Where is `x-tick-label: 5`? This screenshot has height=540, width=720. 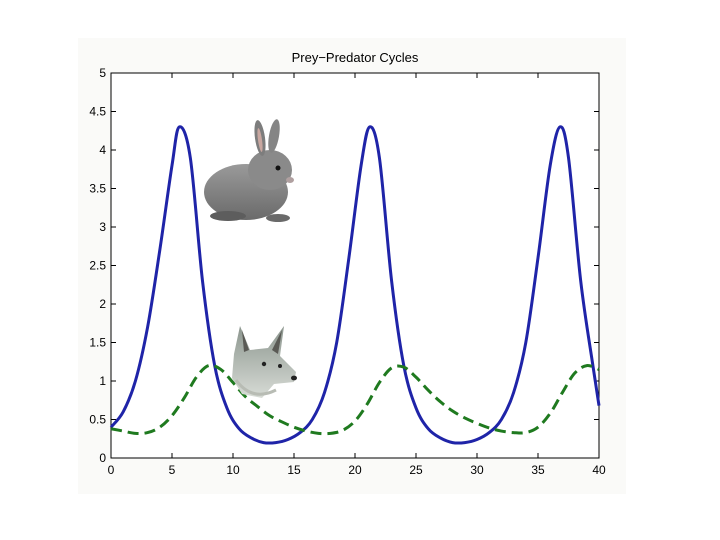 x-tick-label: 5 is located at coordinates (172, 470).